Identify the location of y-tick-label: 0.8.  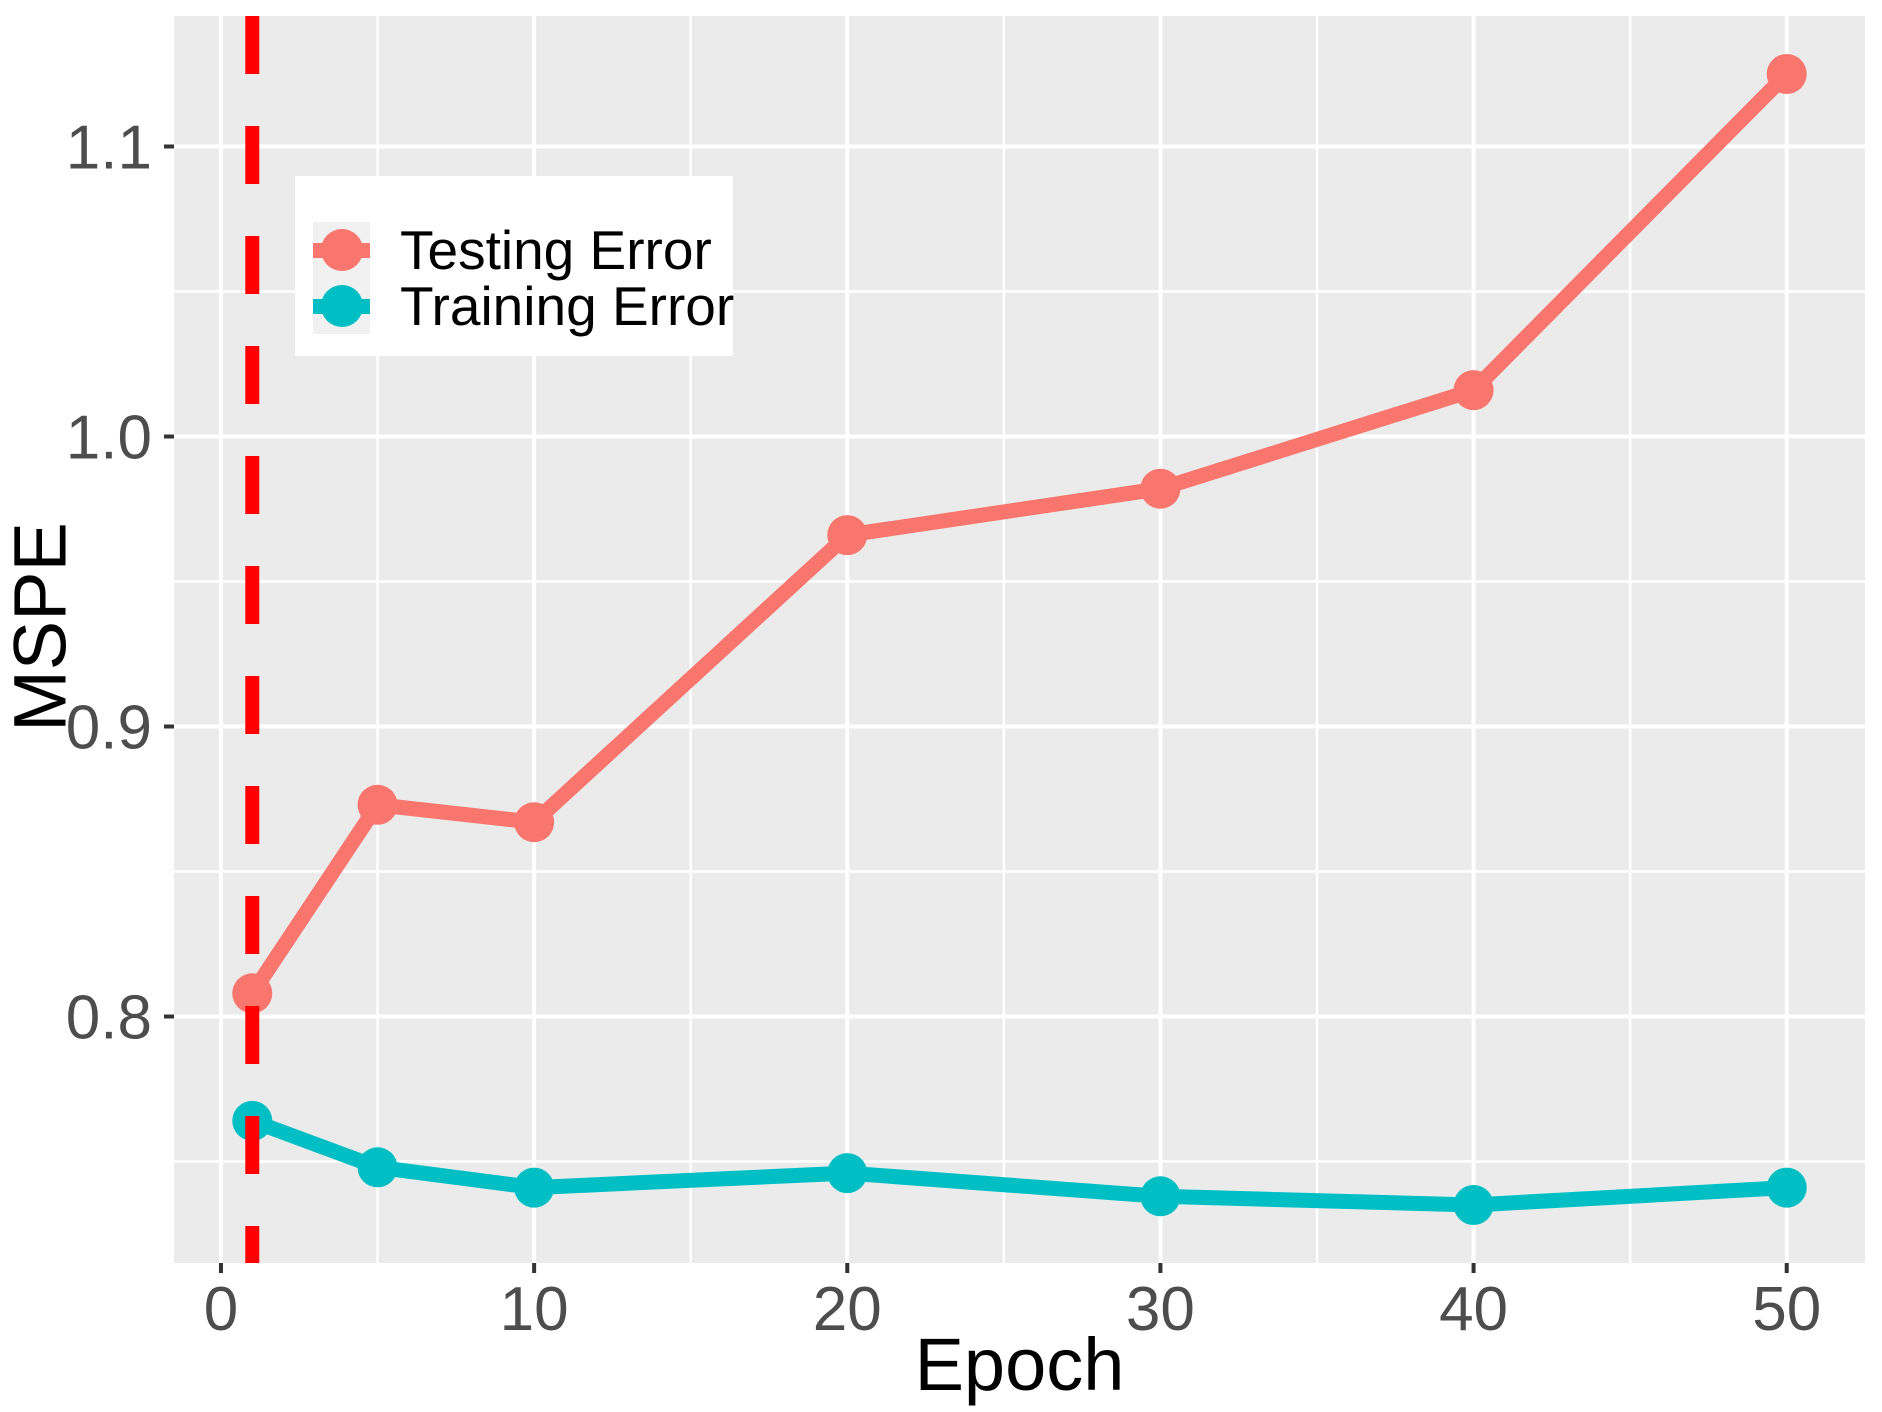
(109, 1018).